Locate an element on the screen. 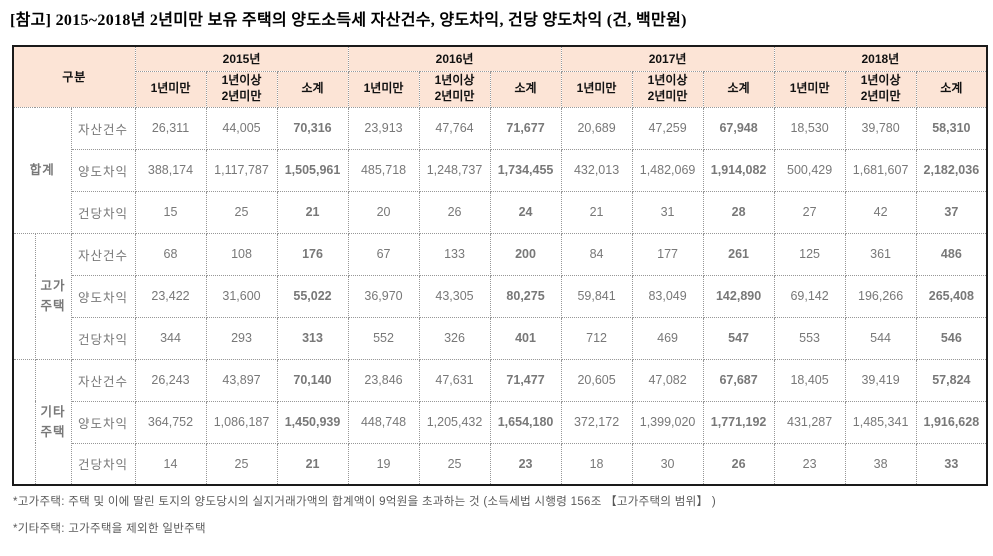 This screenshot has height=556, width=993. table-row: 건당차익 14 25 21 19 25 23 18 30 26 23 38 33 is located at coordinates (500, 464).